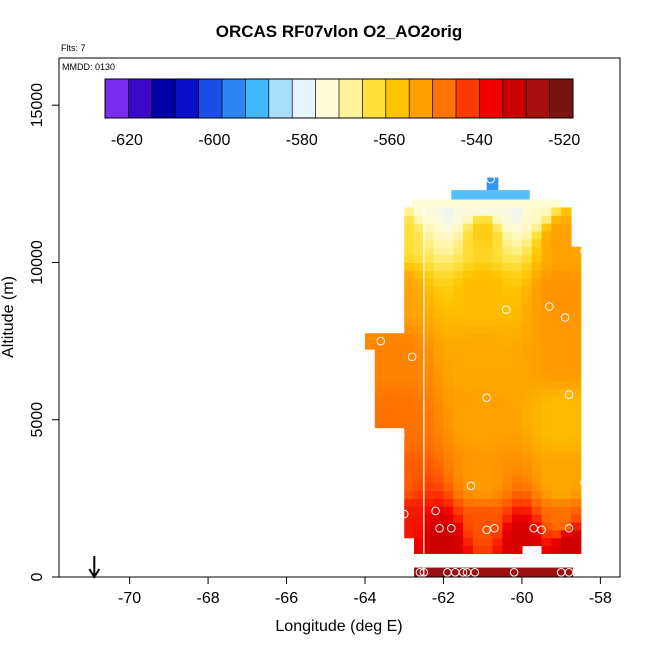 Image resolution: width=650 pixels, height=655 pixels. What do you see at coordinates (304, 98) in the screenshot?
I see `colorbar-segment` at bounding box center [304, 98].